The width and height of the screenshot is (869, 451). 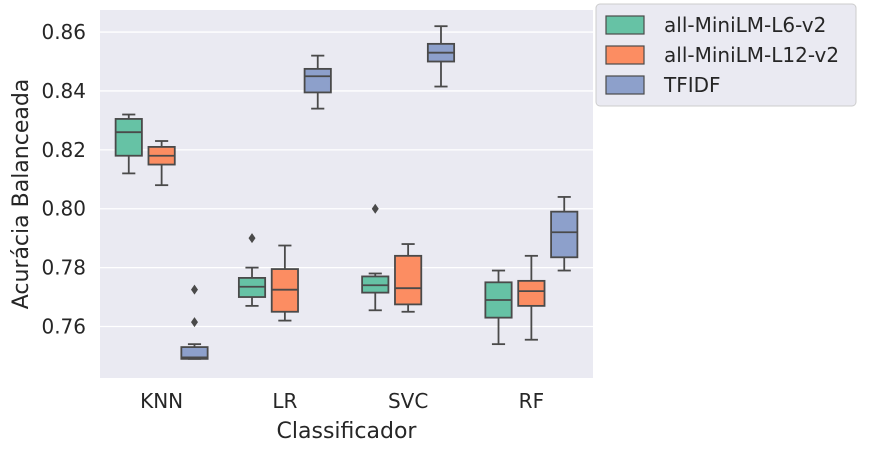 I want to click on y-tick-label: 0.76, so click(x=63, y=326).